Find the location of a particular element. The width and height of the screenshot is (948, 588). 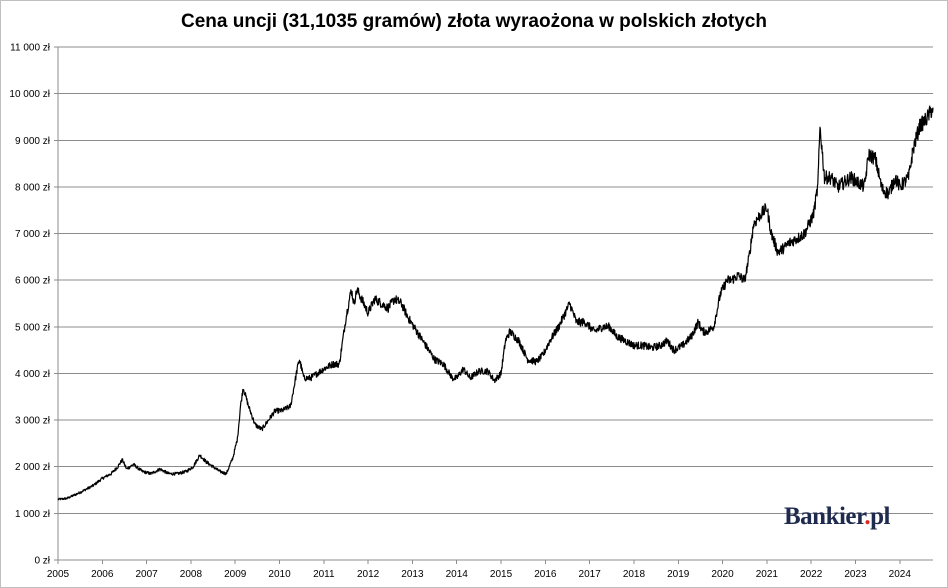

y-tick-label: 10 000 zł is located at coordinates (29, 94).